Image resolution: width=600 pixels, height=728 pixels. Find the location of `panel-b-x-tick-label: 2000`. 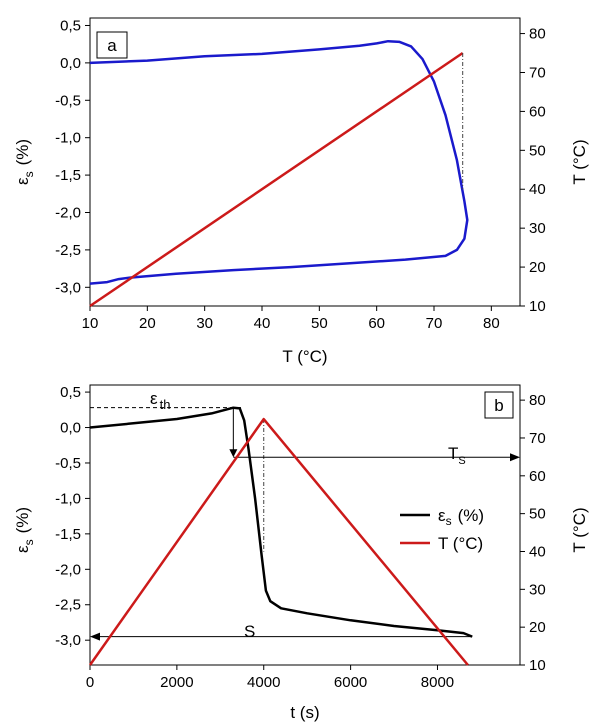

panel-b-x-tick-label: 2000 is located at coordinates (176, 682).